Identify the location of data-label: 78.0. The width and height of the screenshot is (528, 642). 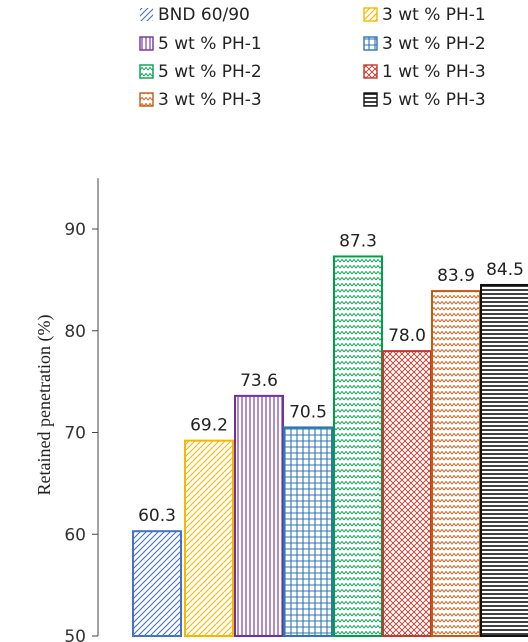
(407, 336).